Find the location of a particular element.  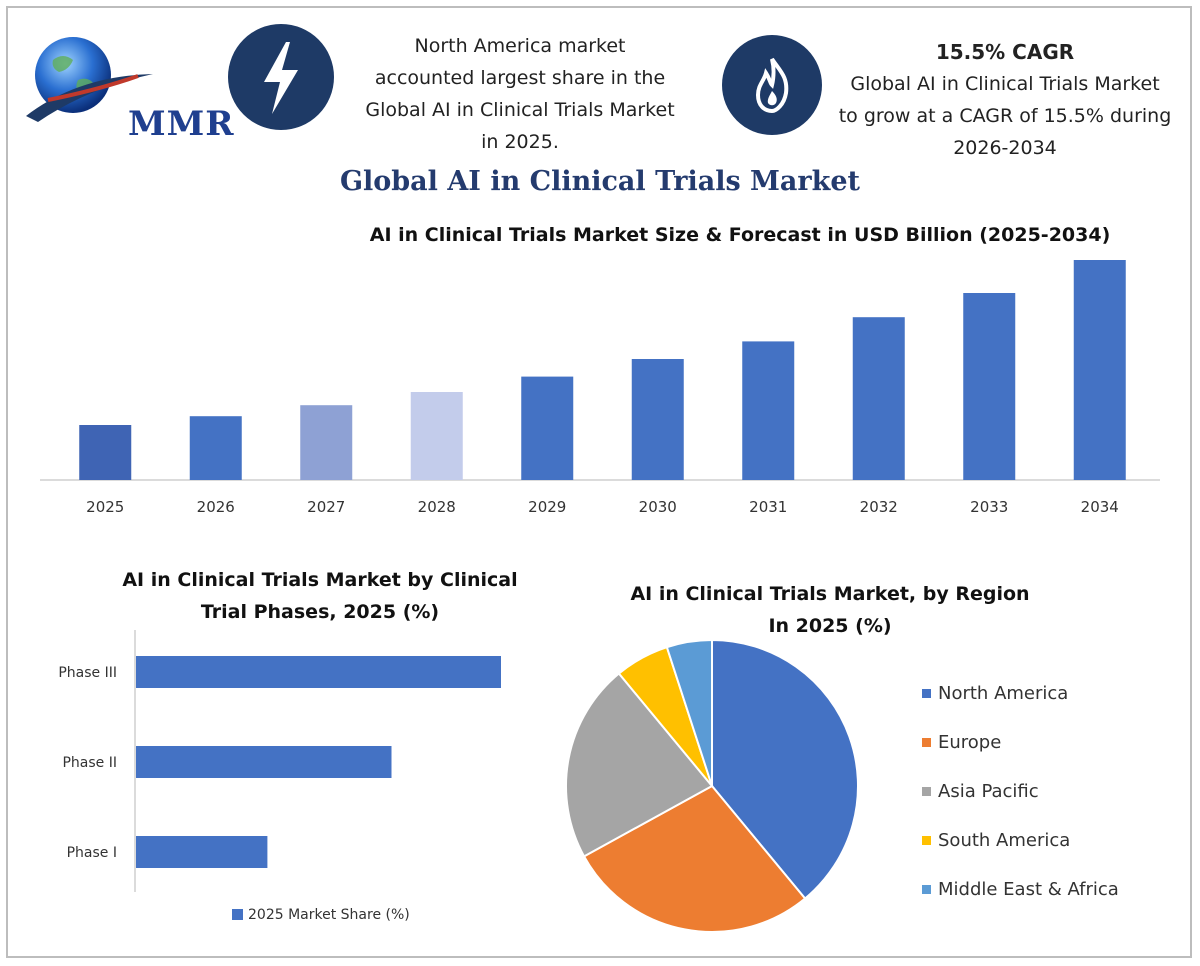

info-line: 2026-2034 is located at coordinates (1005, 148).